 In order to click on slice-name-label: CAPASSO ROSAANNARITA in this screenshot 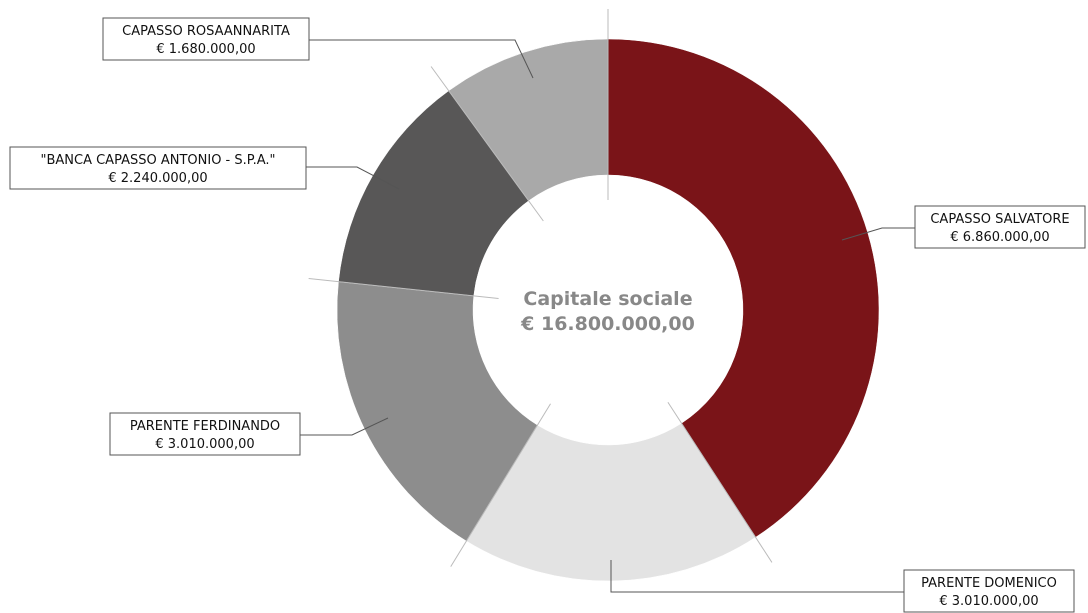, I will do `click(206, 31)`.